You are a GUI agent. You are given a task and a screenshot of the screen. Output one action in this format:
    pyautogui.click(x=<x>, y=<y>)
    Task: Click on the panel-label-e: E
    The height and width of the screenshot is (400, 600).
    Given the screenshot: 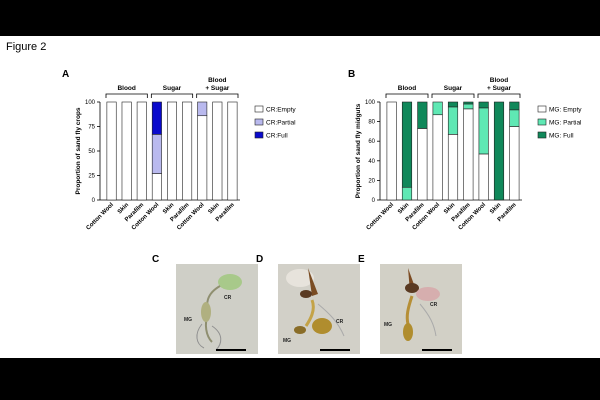 What is the action you would take?
    pyautogui.click(x=361, y=259)
    